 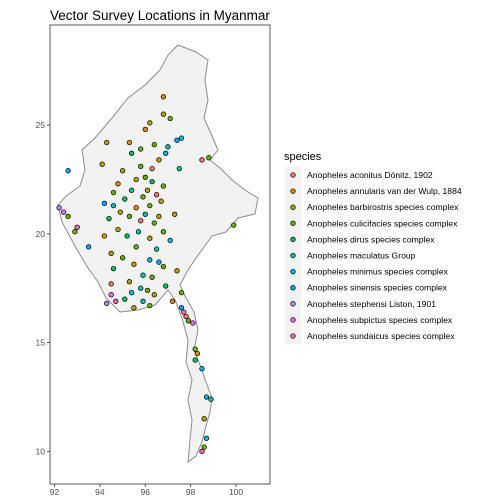 I want to click on legend-label: Anopheles minimus species complex, so click(x=378, y=272).